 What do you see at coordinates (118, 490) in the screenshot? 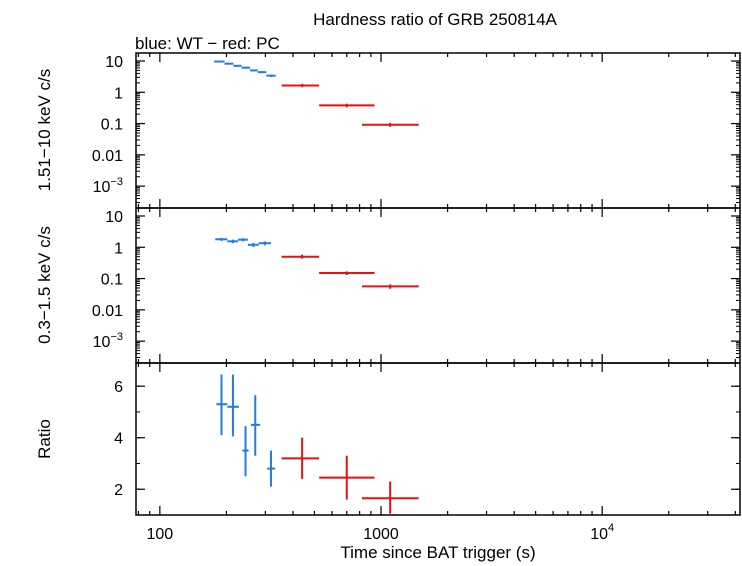
I see `ratio-ytick-label: 2` at bounding box center [118, 490].